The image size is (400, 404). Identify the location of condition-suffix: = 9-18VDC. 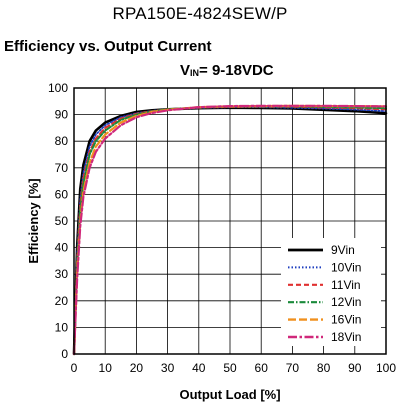
(236, 70).